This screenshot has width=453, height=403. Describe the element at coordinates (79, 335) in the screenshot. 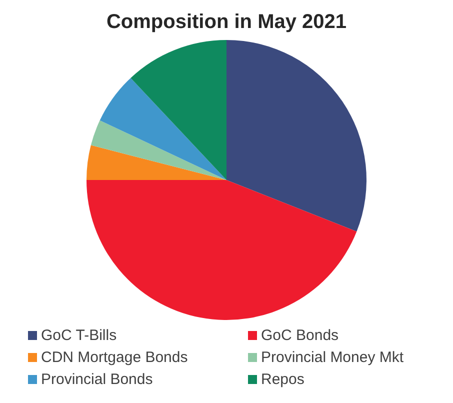

I see `legend-label: GoC T-Bills` at that location.